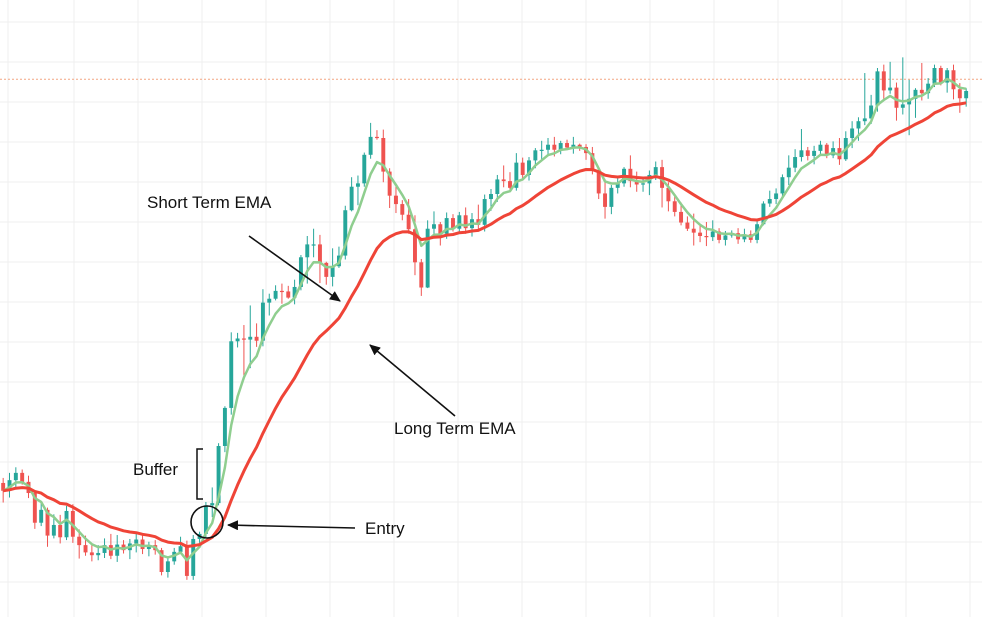  I want to click on entry-label: Entry, so click(385, 528).